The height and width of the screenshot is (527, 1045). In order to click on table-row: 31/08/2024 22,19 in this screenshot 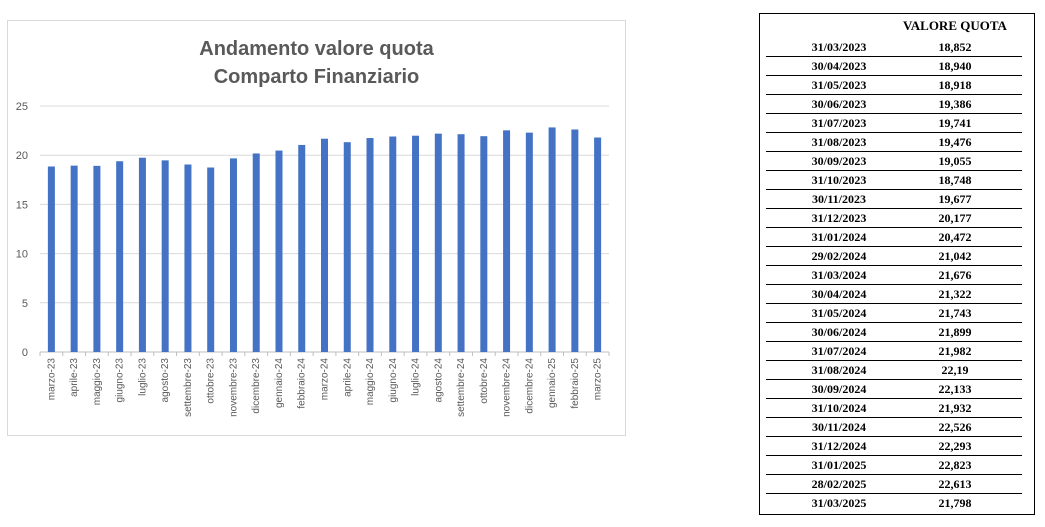, I will do `click(897, 370)`.